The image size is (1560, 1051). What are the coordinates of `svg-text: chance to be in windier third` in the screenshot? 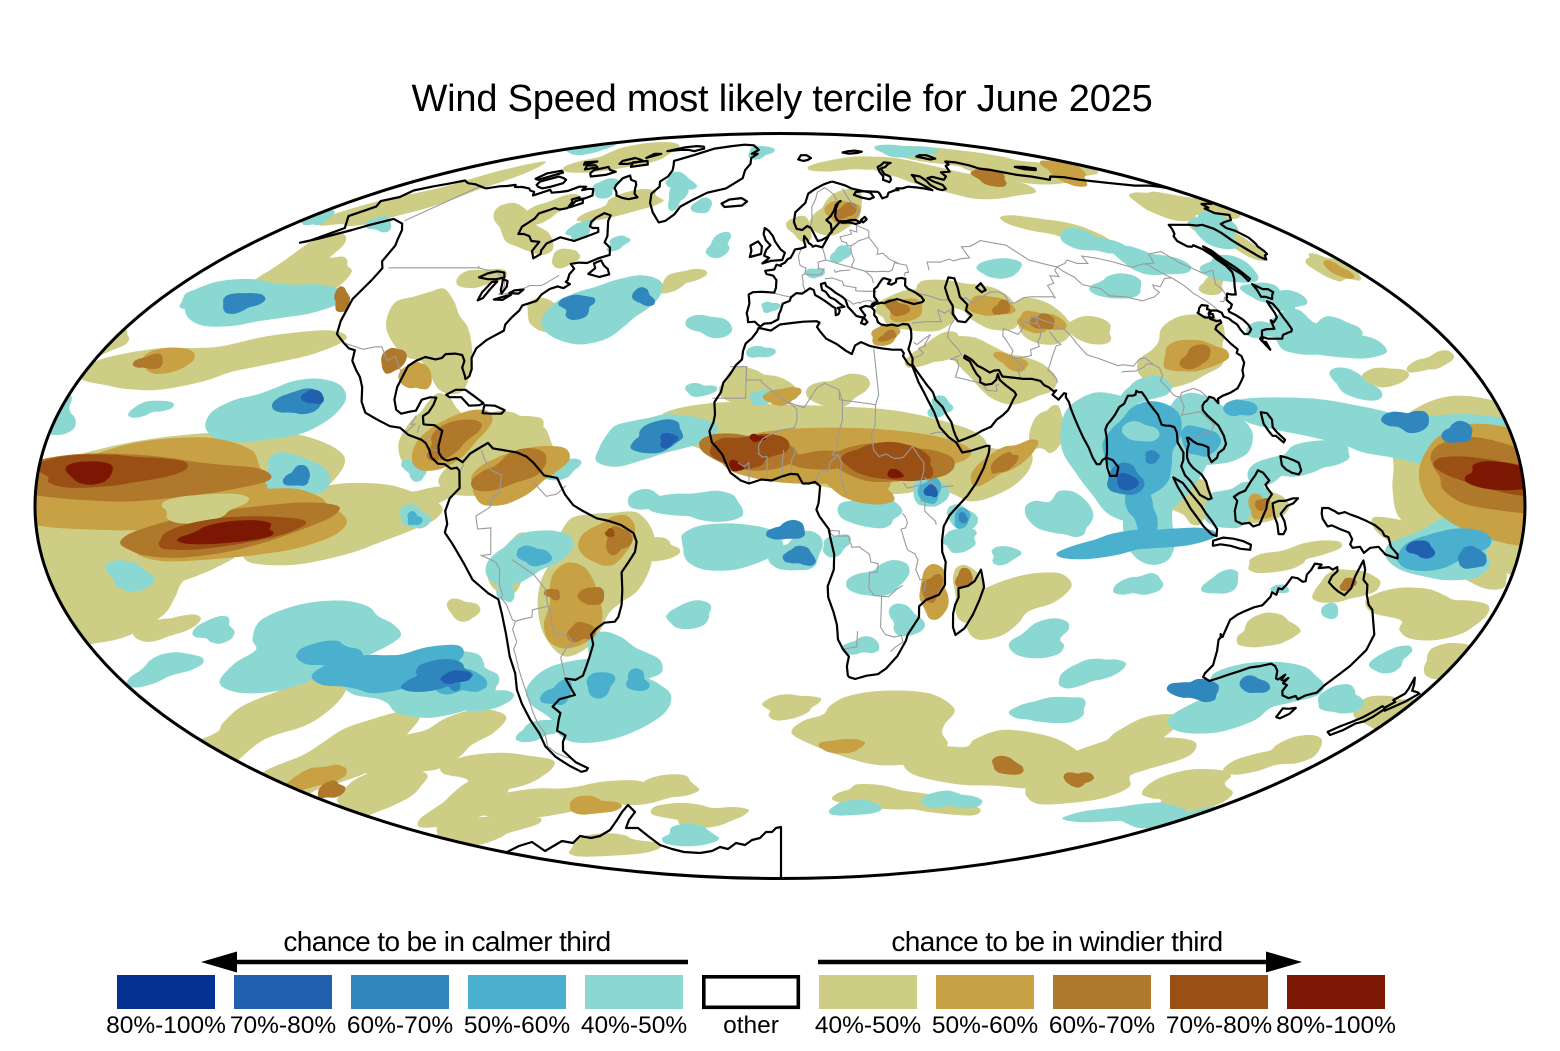 It's located at (1056, 941).